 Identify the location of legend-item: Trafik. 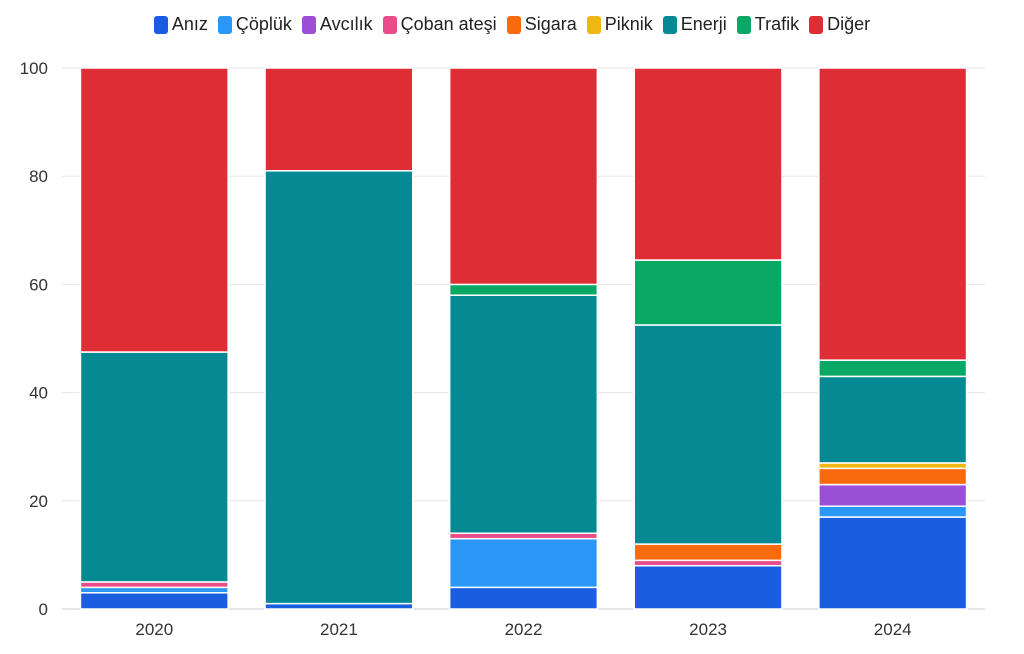
(768, 24).